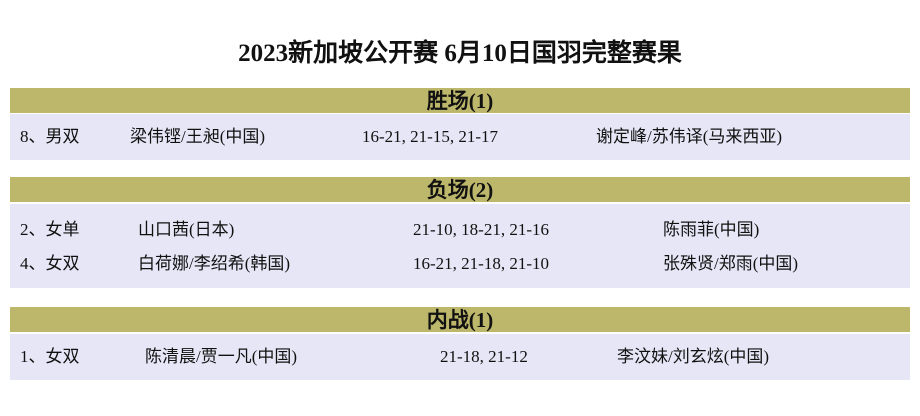  I want to click on section-header-internal: 内战(1), so click(460, 319).